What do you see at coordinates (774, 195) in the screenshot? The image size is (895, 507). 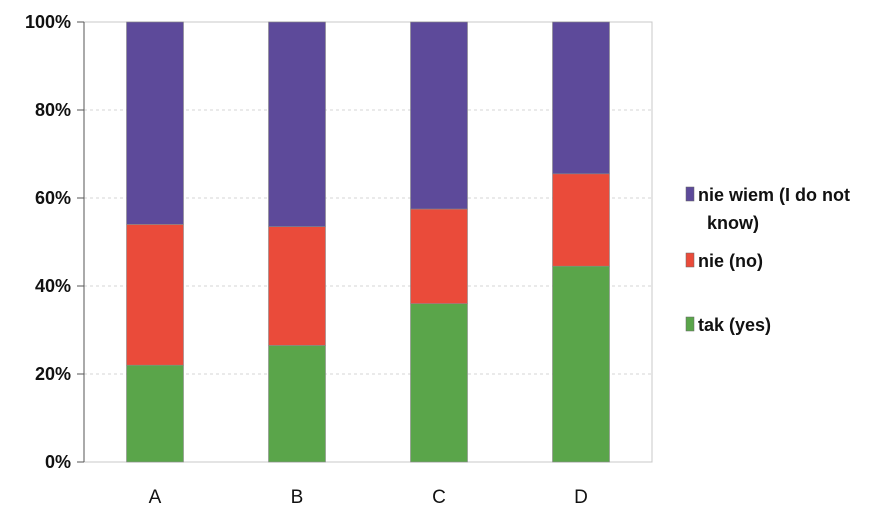 I see `legend-label: nie wiem (I do not` at bounding box center [774, 195].